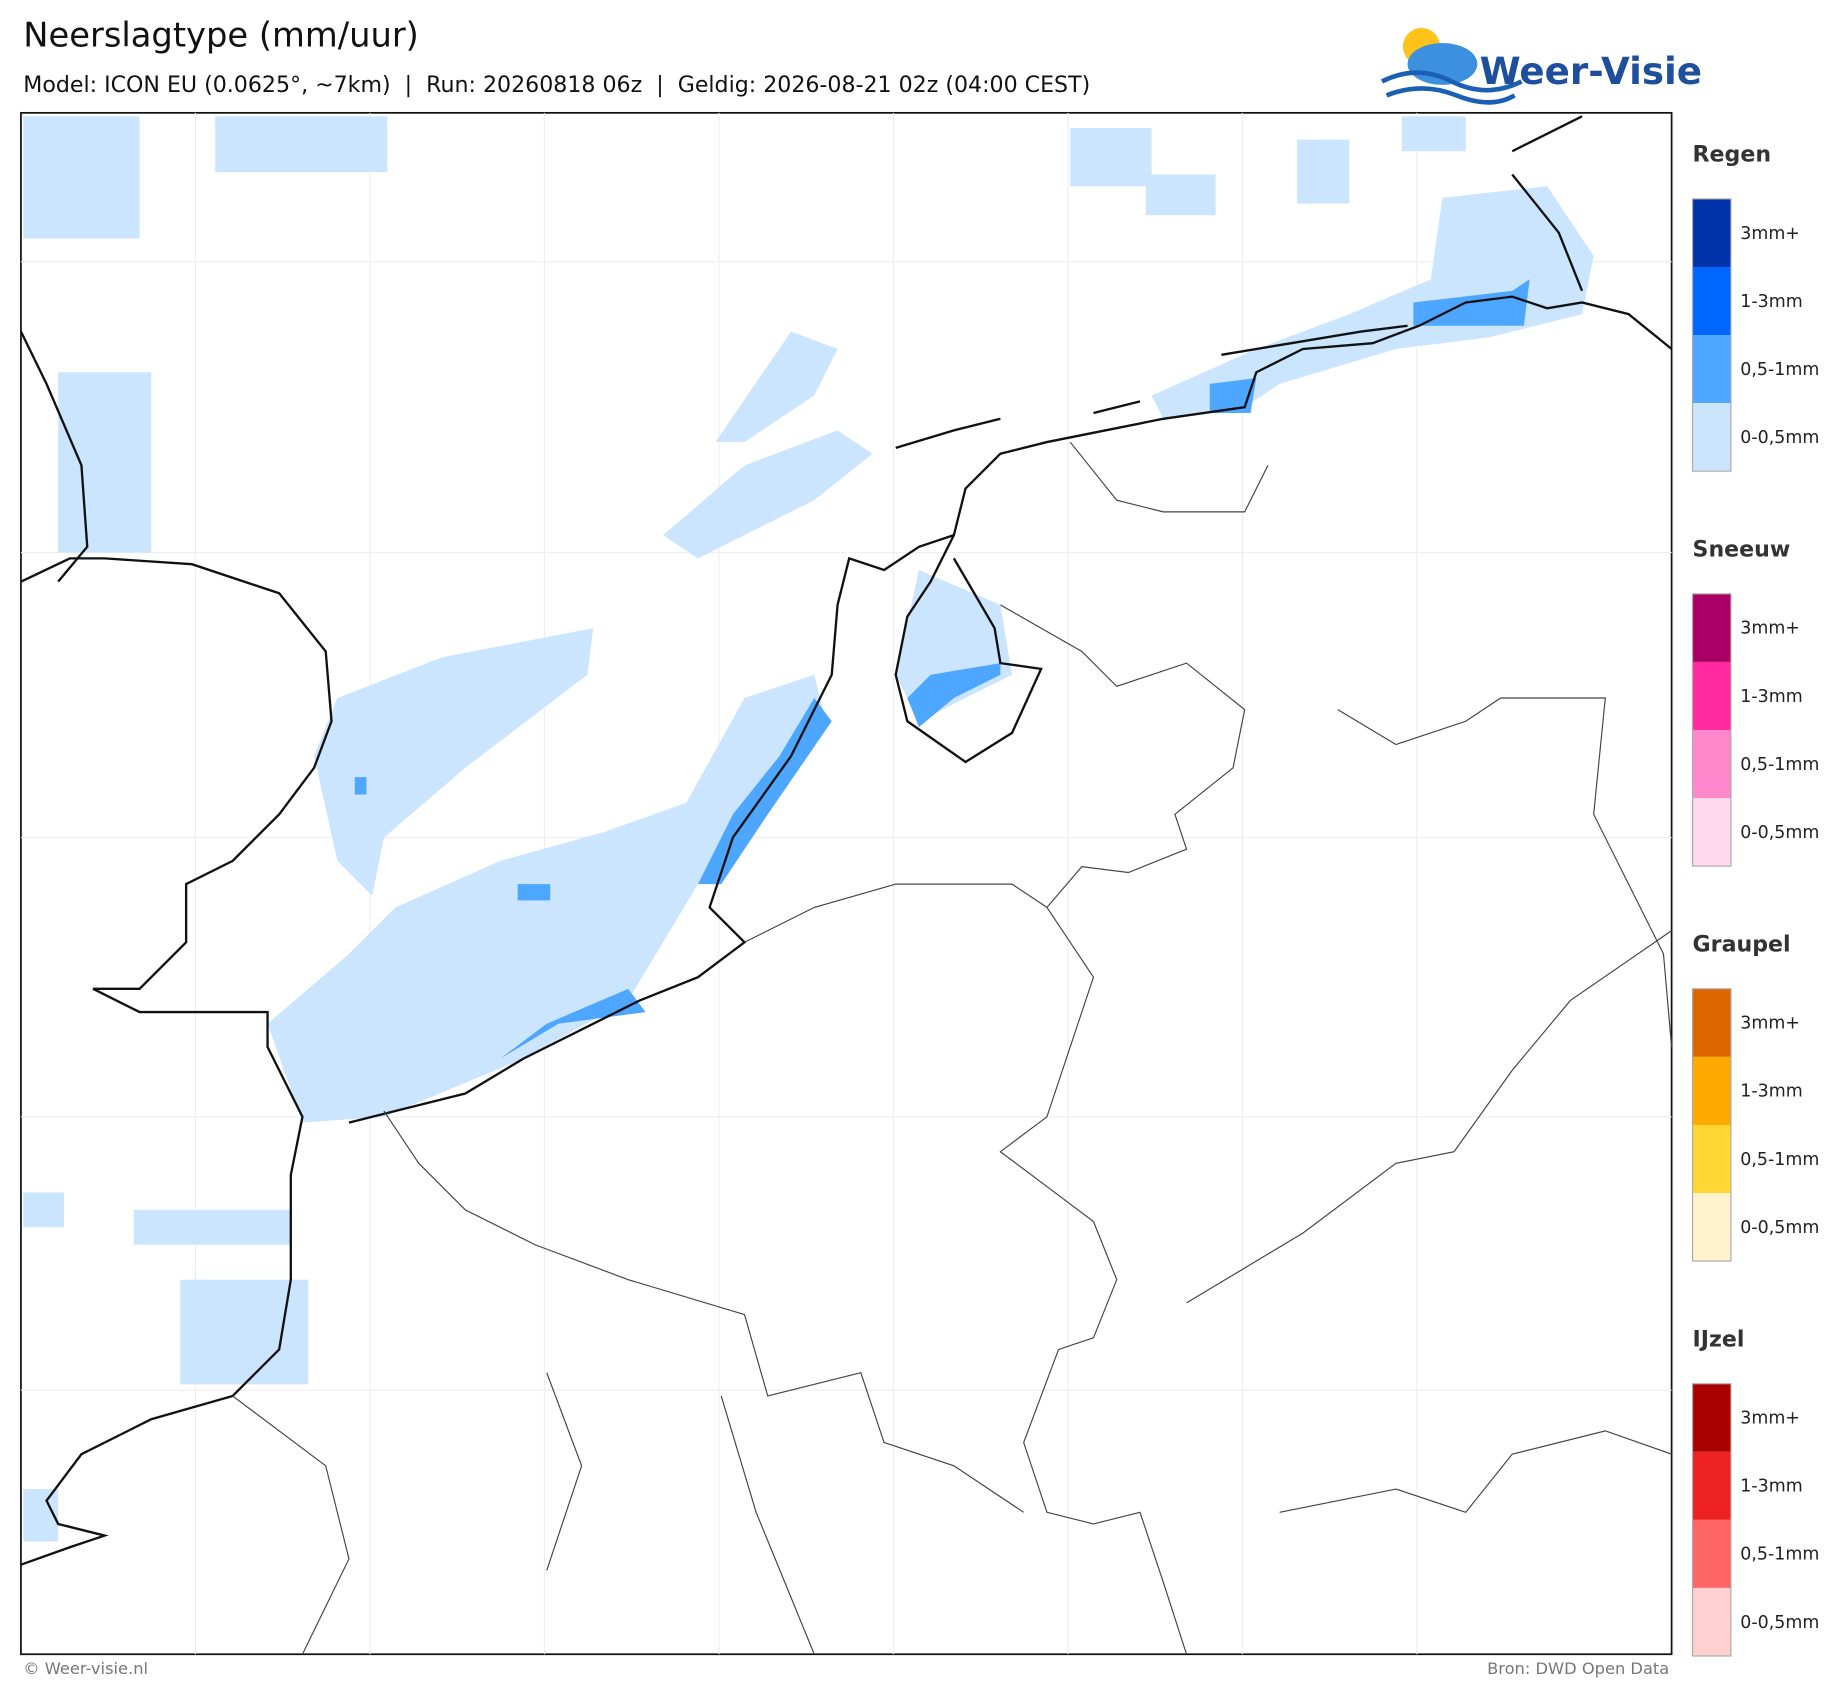 This screenshot has width=1824, height=1681. I want to click on legend-title: Graupel, so click(1742, 945).